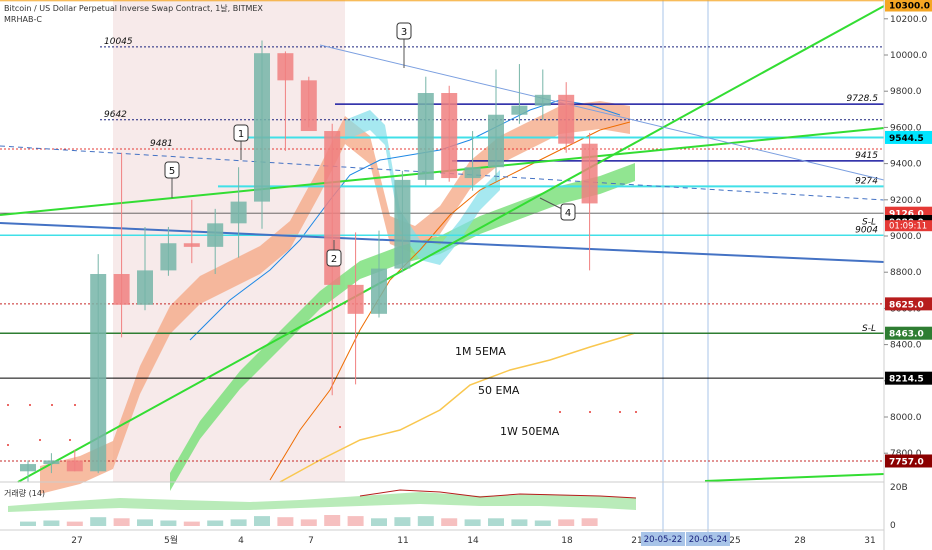 This screenshot has width=932, height=550. What do you see at coordinates (863, 99) in the screenshot?
I see `level-label: 9728.5` at bounding box center [863, 99].